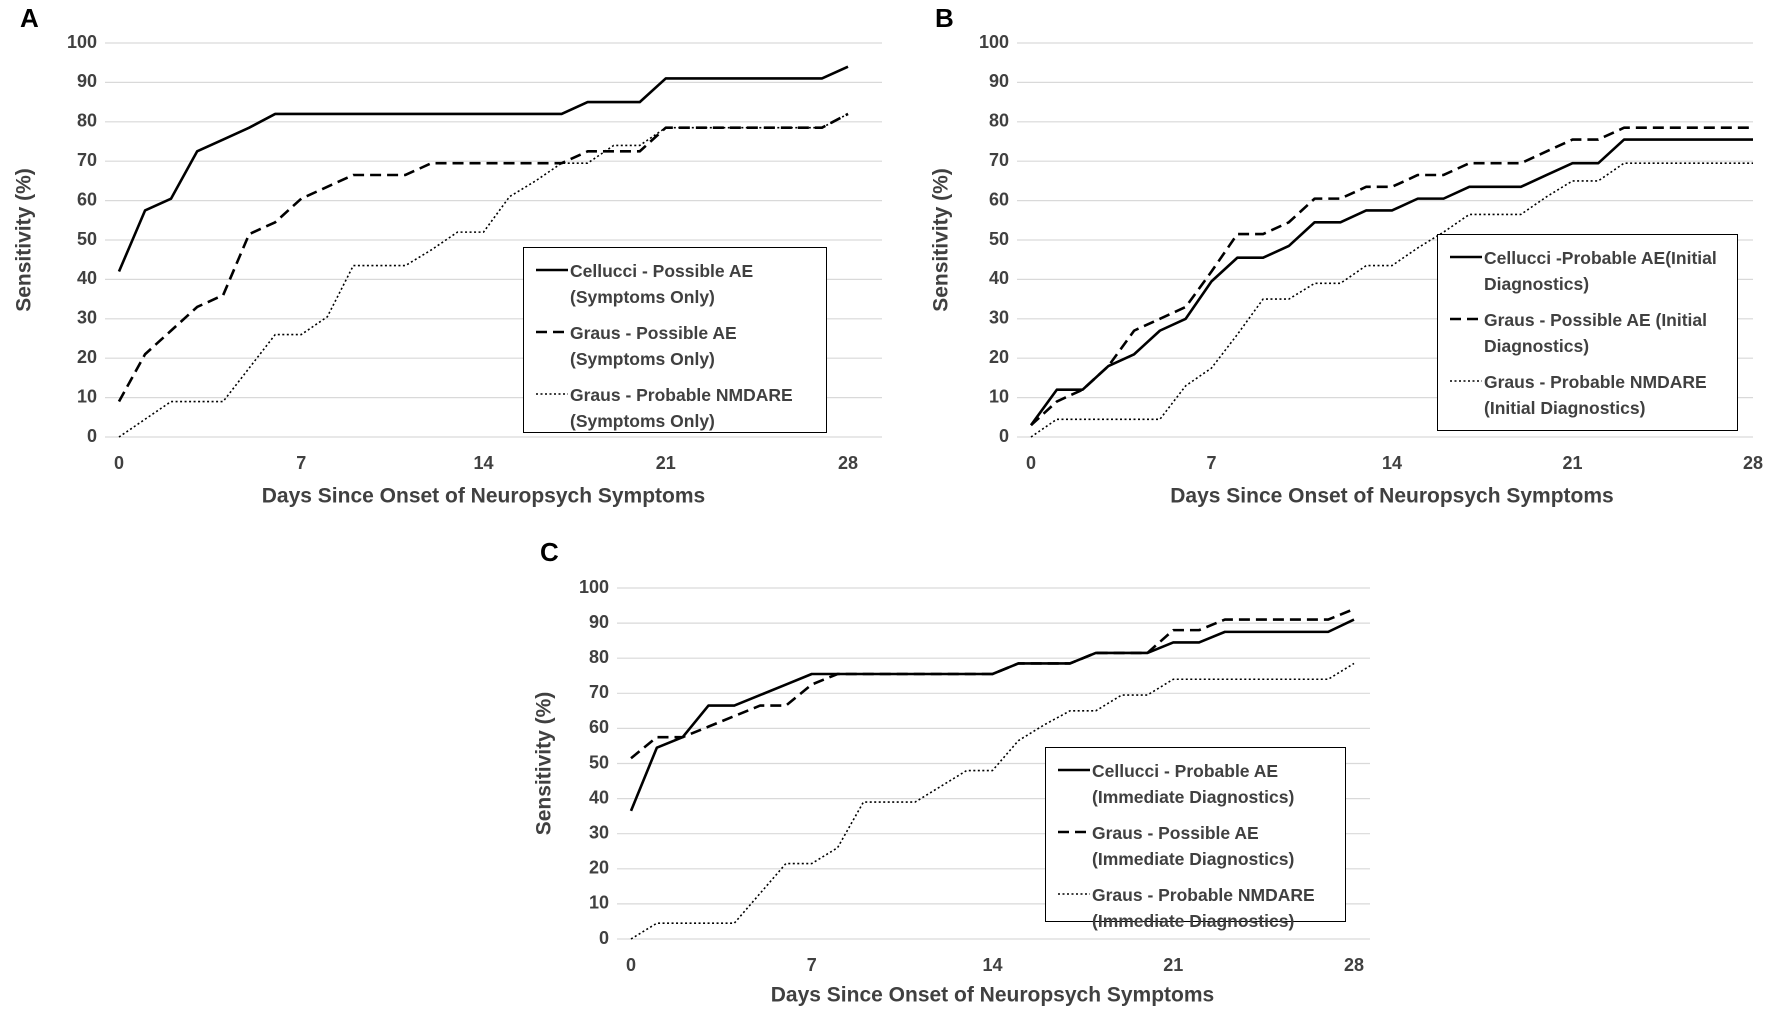  I want to click on panel-label: A, so click(29, 18).